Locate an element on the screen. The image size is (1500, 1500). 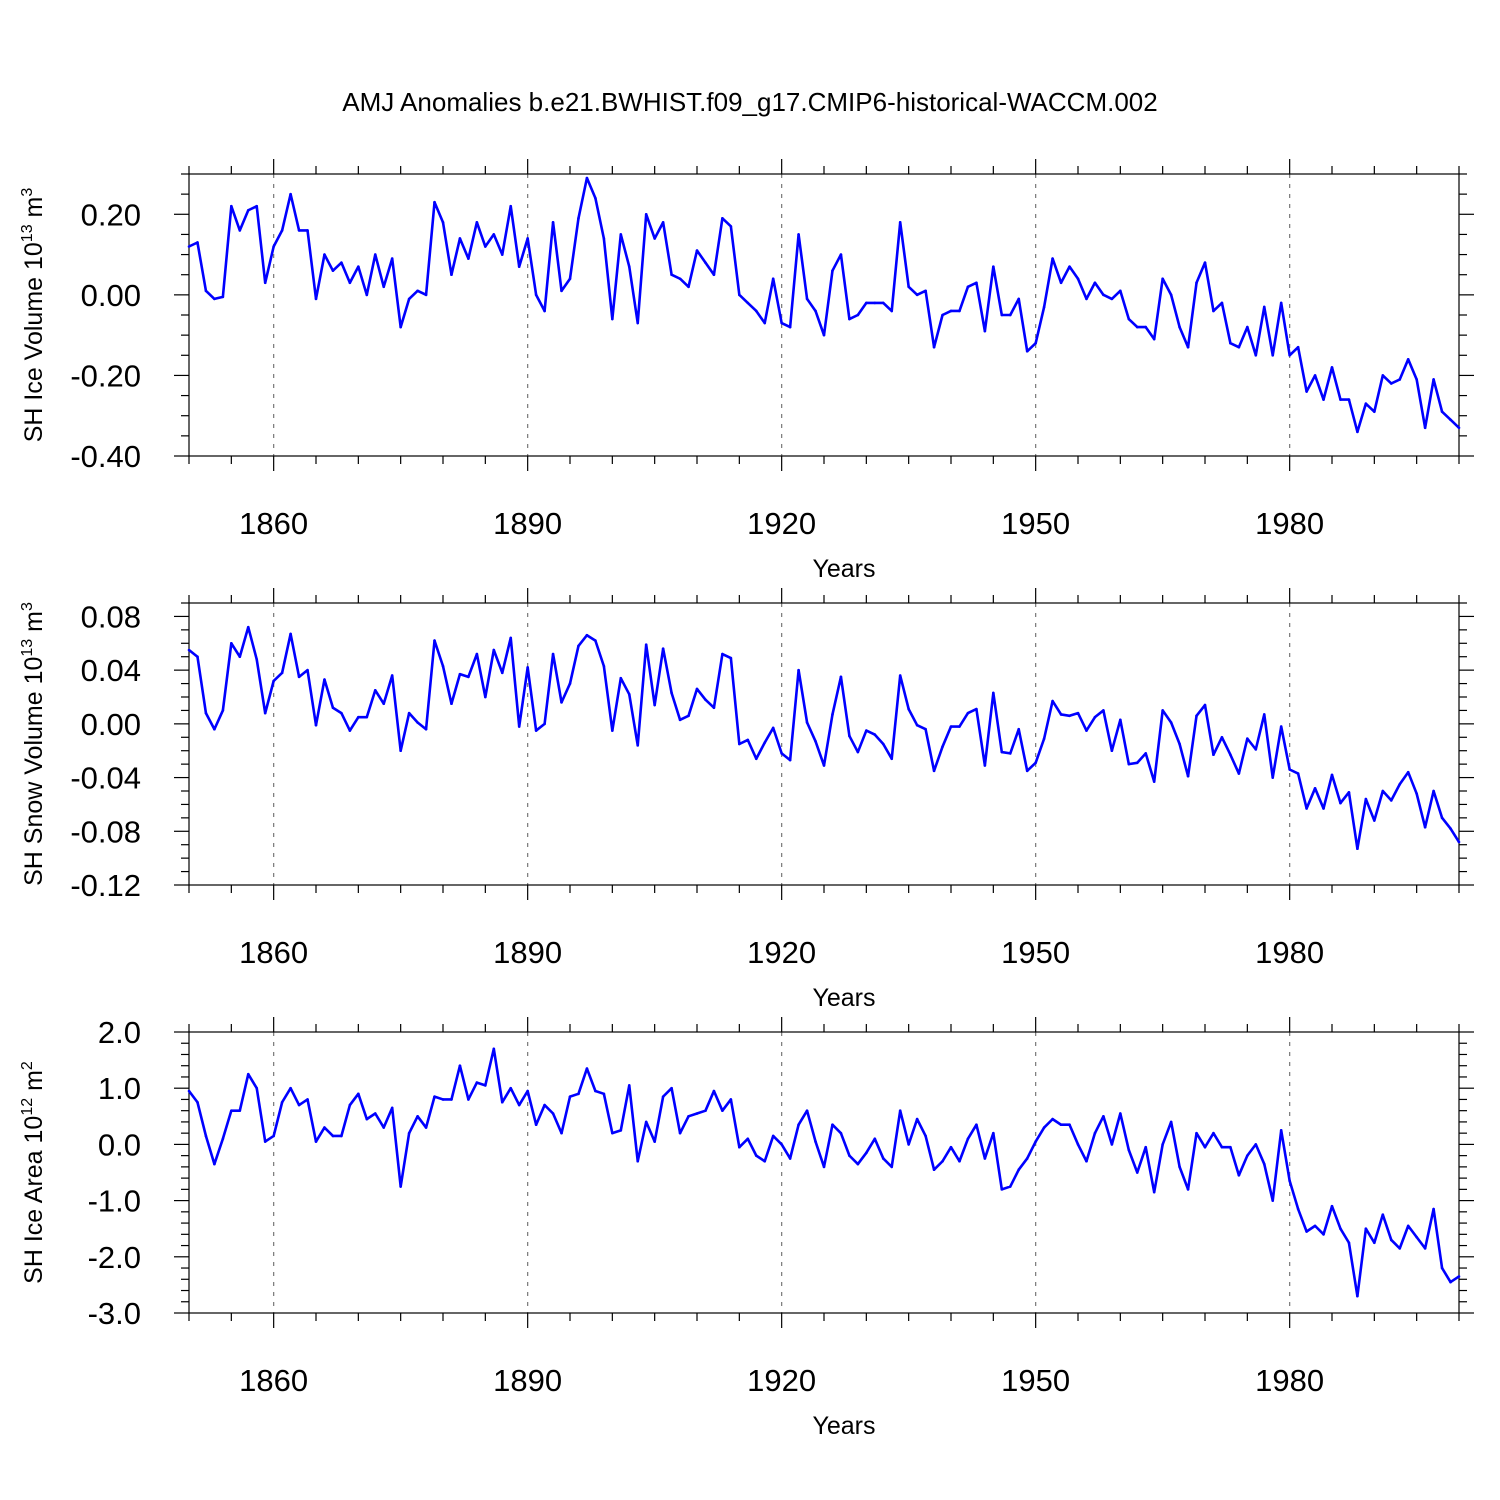
y-tick-label: -0.08 is located at coordinates (105, 831).